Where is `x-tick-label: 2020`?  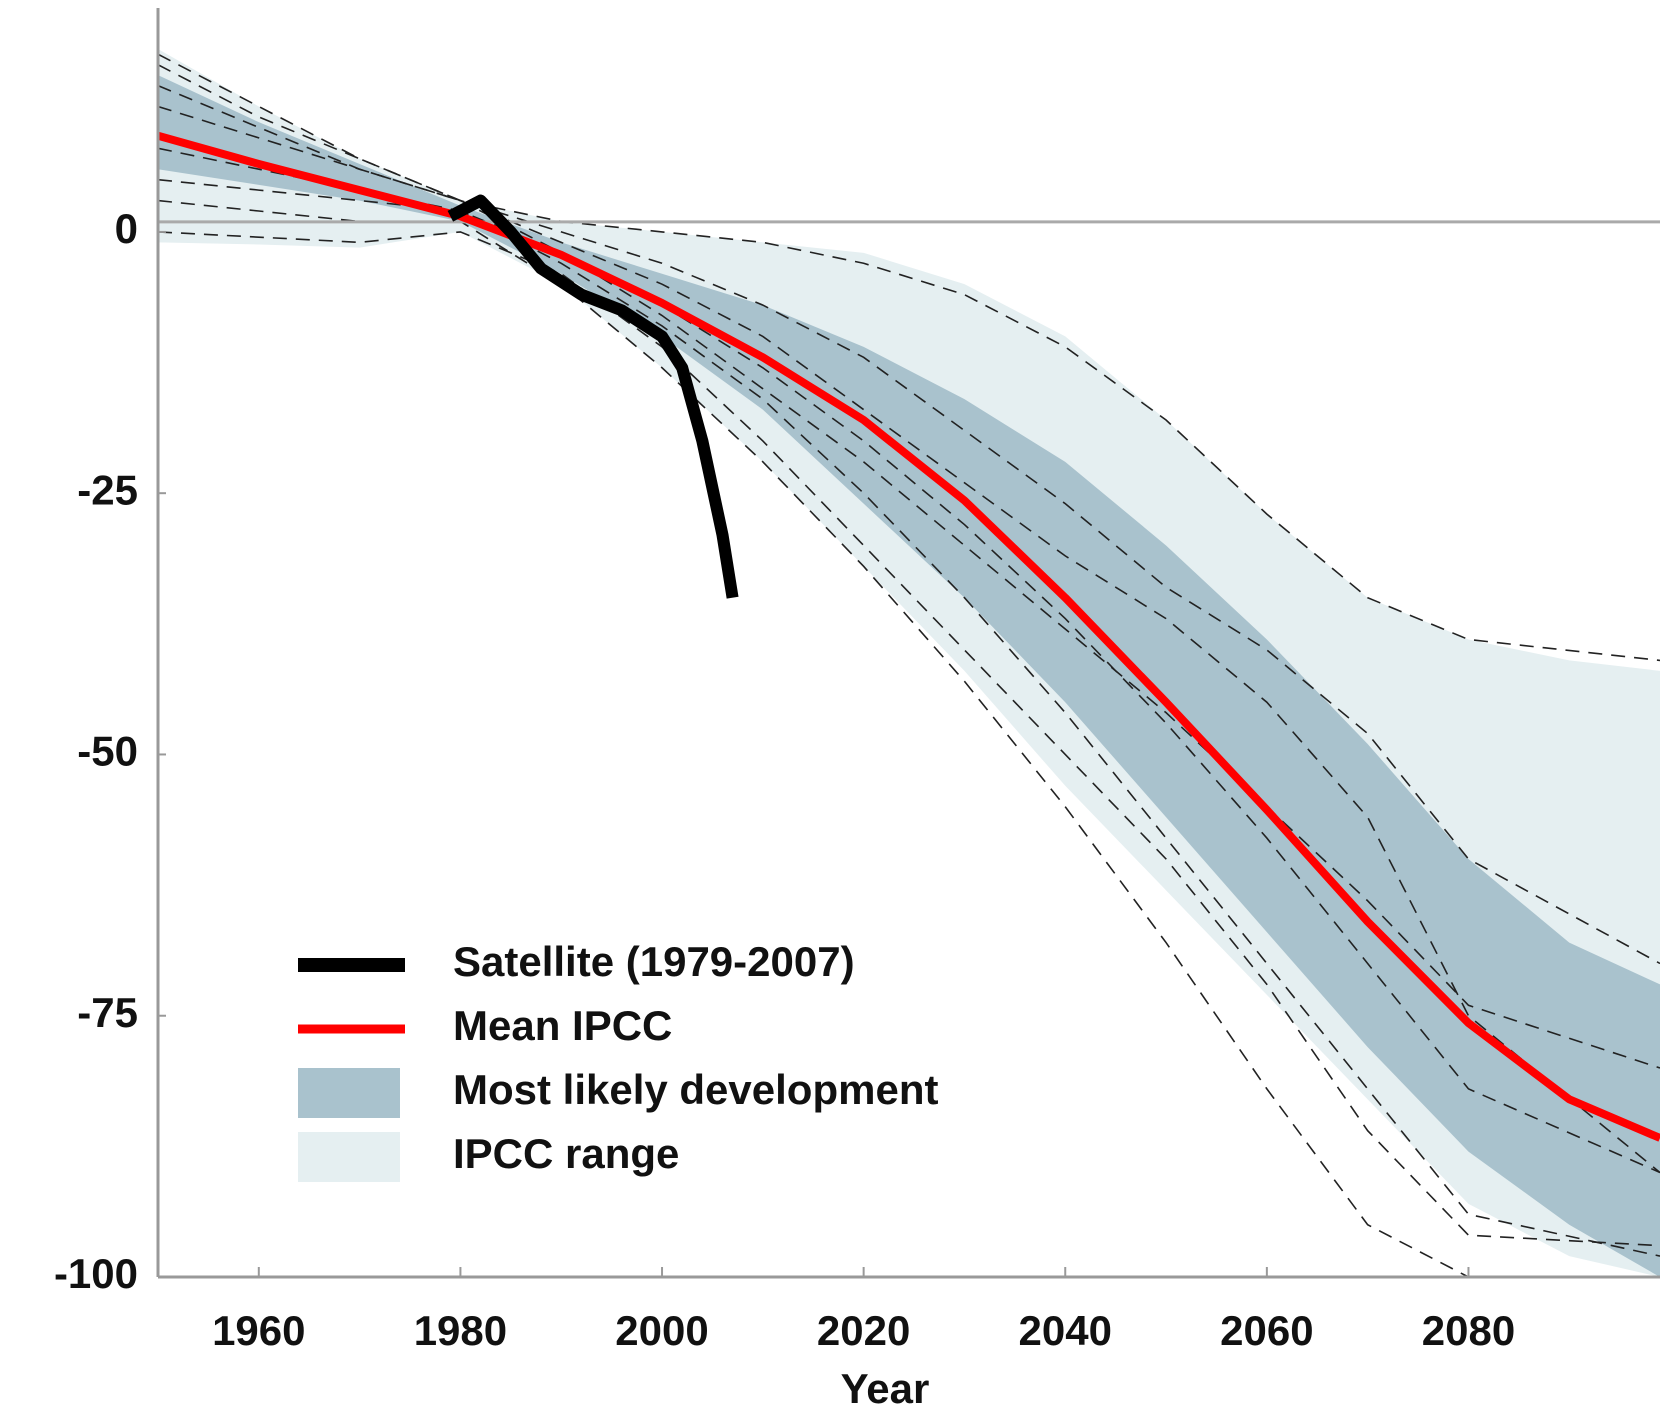 x-tick-label: 2020 is located at coordinates (863, 1330).